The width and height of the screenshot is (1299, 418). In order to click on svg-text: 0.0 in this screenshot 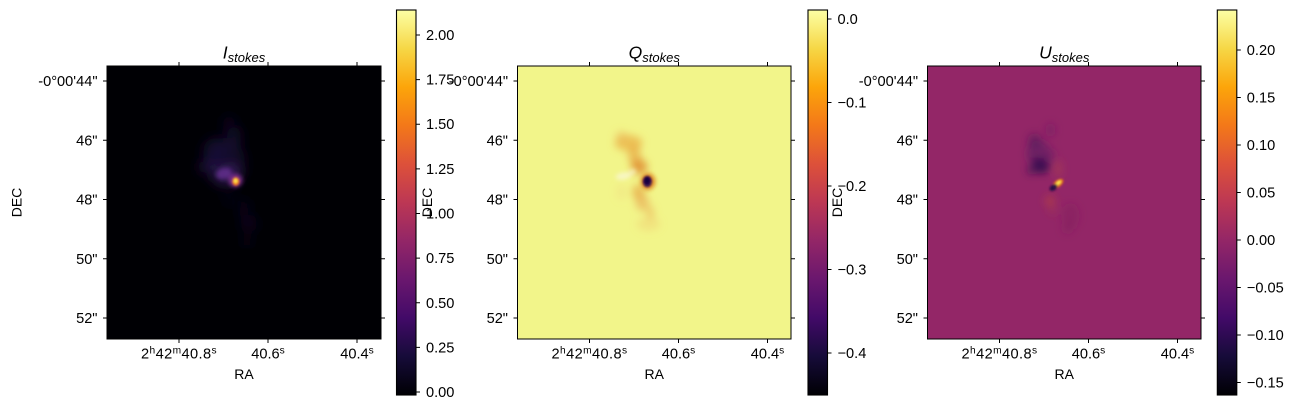, I will do `click(848, 20)`.